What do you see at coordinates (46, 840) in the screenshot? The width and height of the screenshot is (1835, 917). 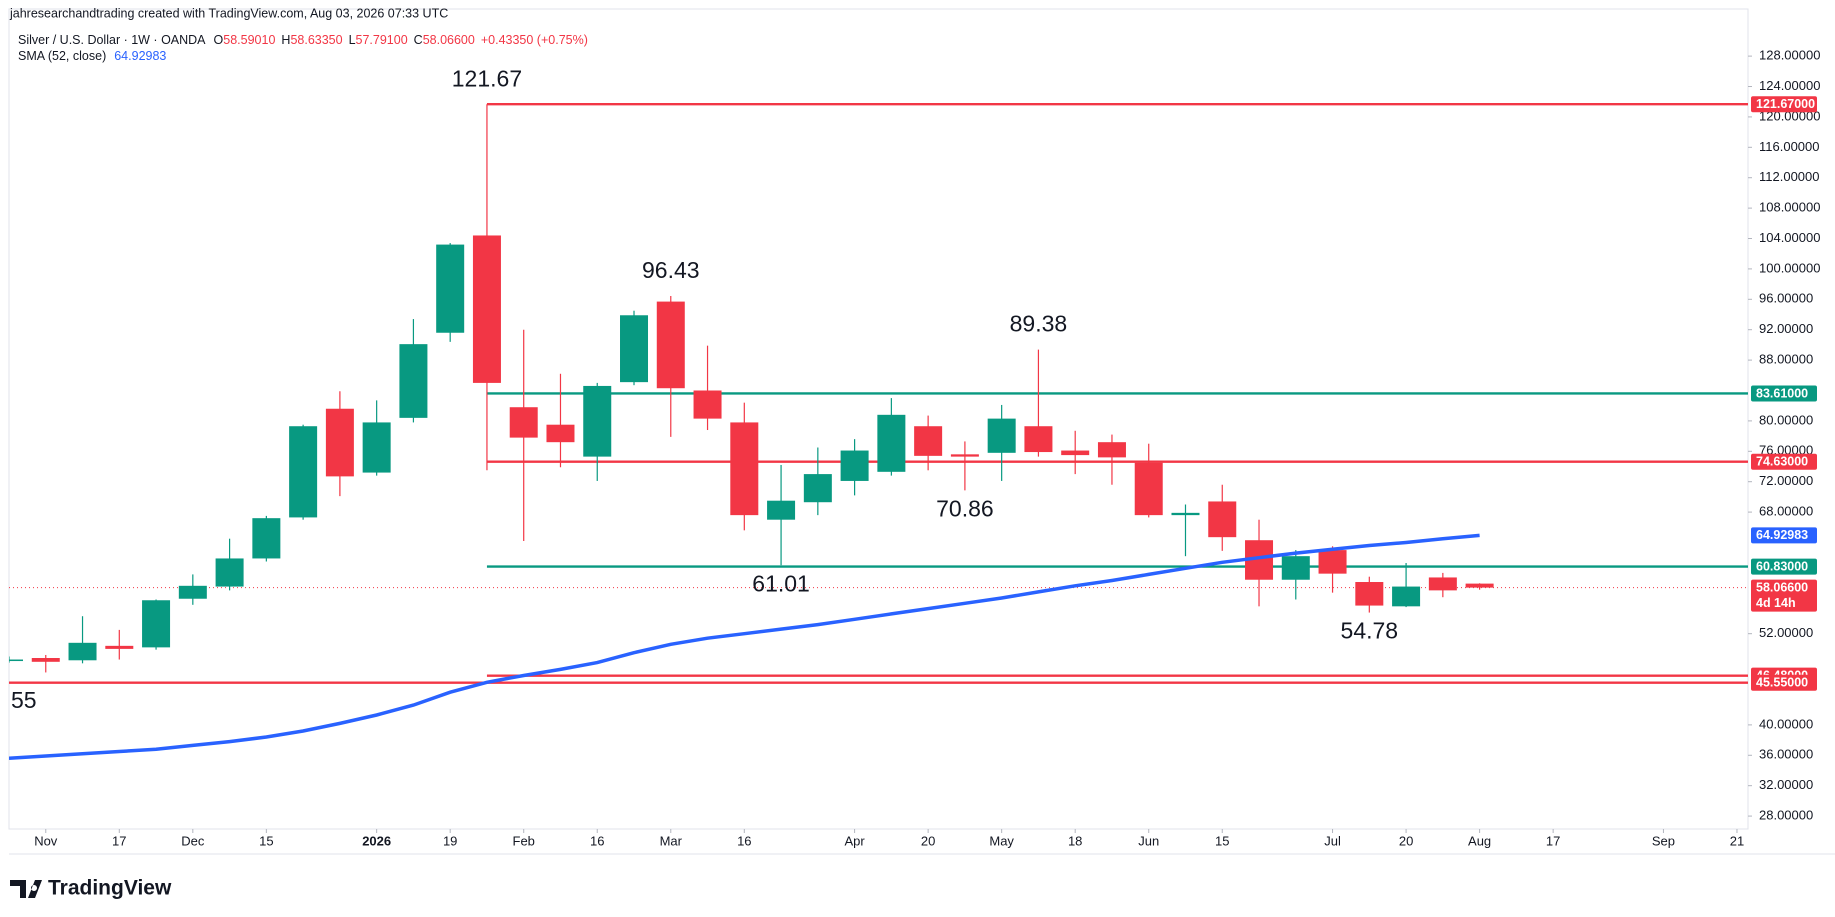 I see `x-tick-label: Nov` at bounding box center [46, 840].